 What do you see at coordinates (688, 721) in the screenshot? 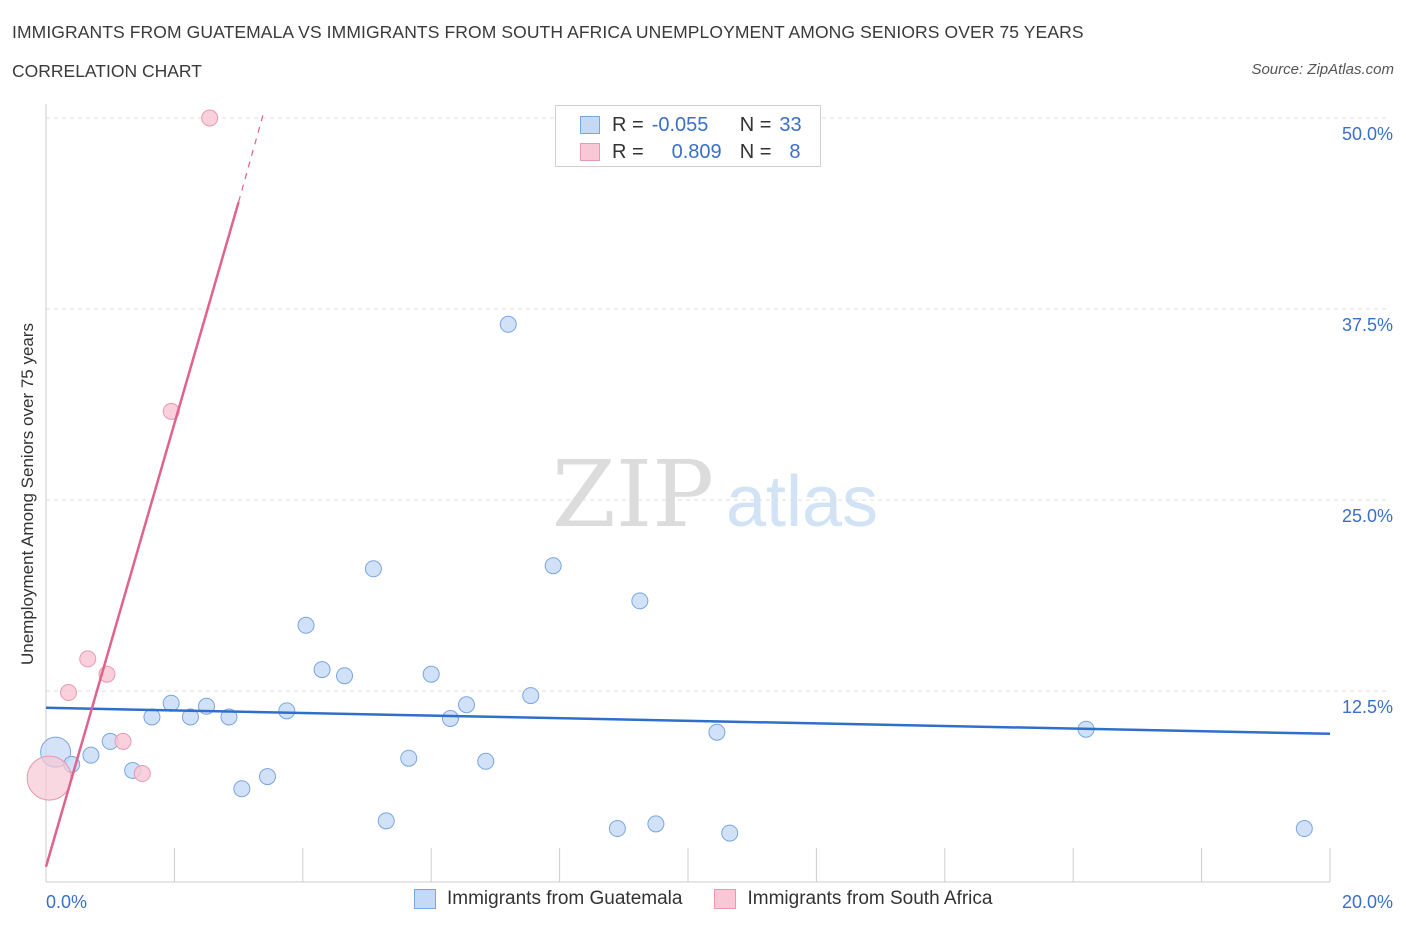
I see `guatemala-trend-line` at bounding box center [688, 721].